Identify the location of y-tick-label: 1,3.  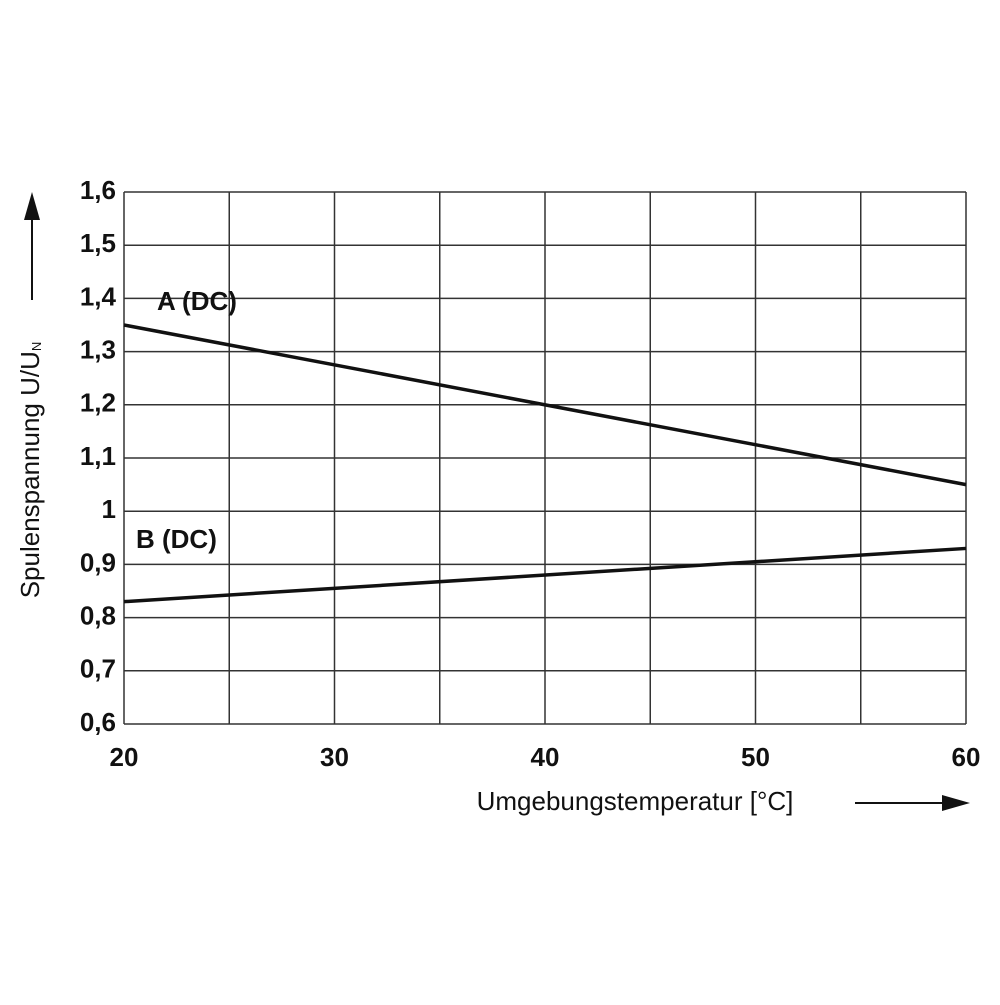
(98, 349).